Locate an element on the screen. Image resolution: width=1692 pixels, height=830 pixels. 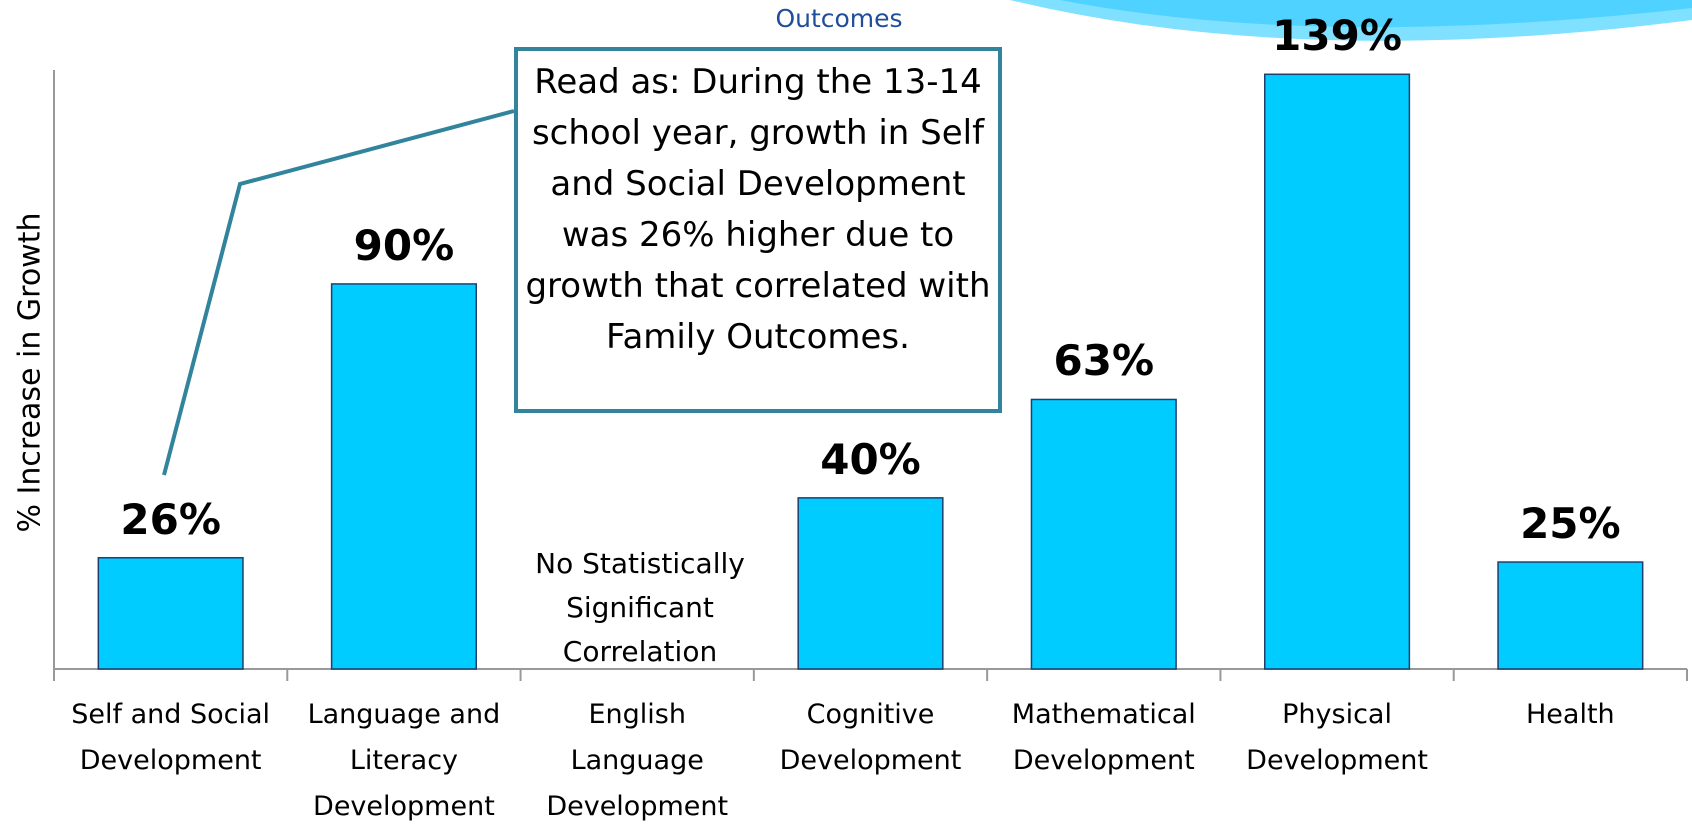
x-tick-label: Health is located at coordinates (1570, 714).